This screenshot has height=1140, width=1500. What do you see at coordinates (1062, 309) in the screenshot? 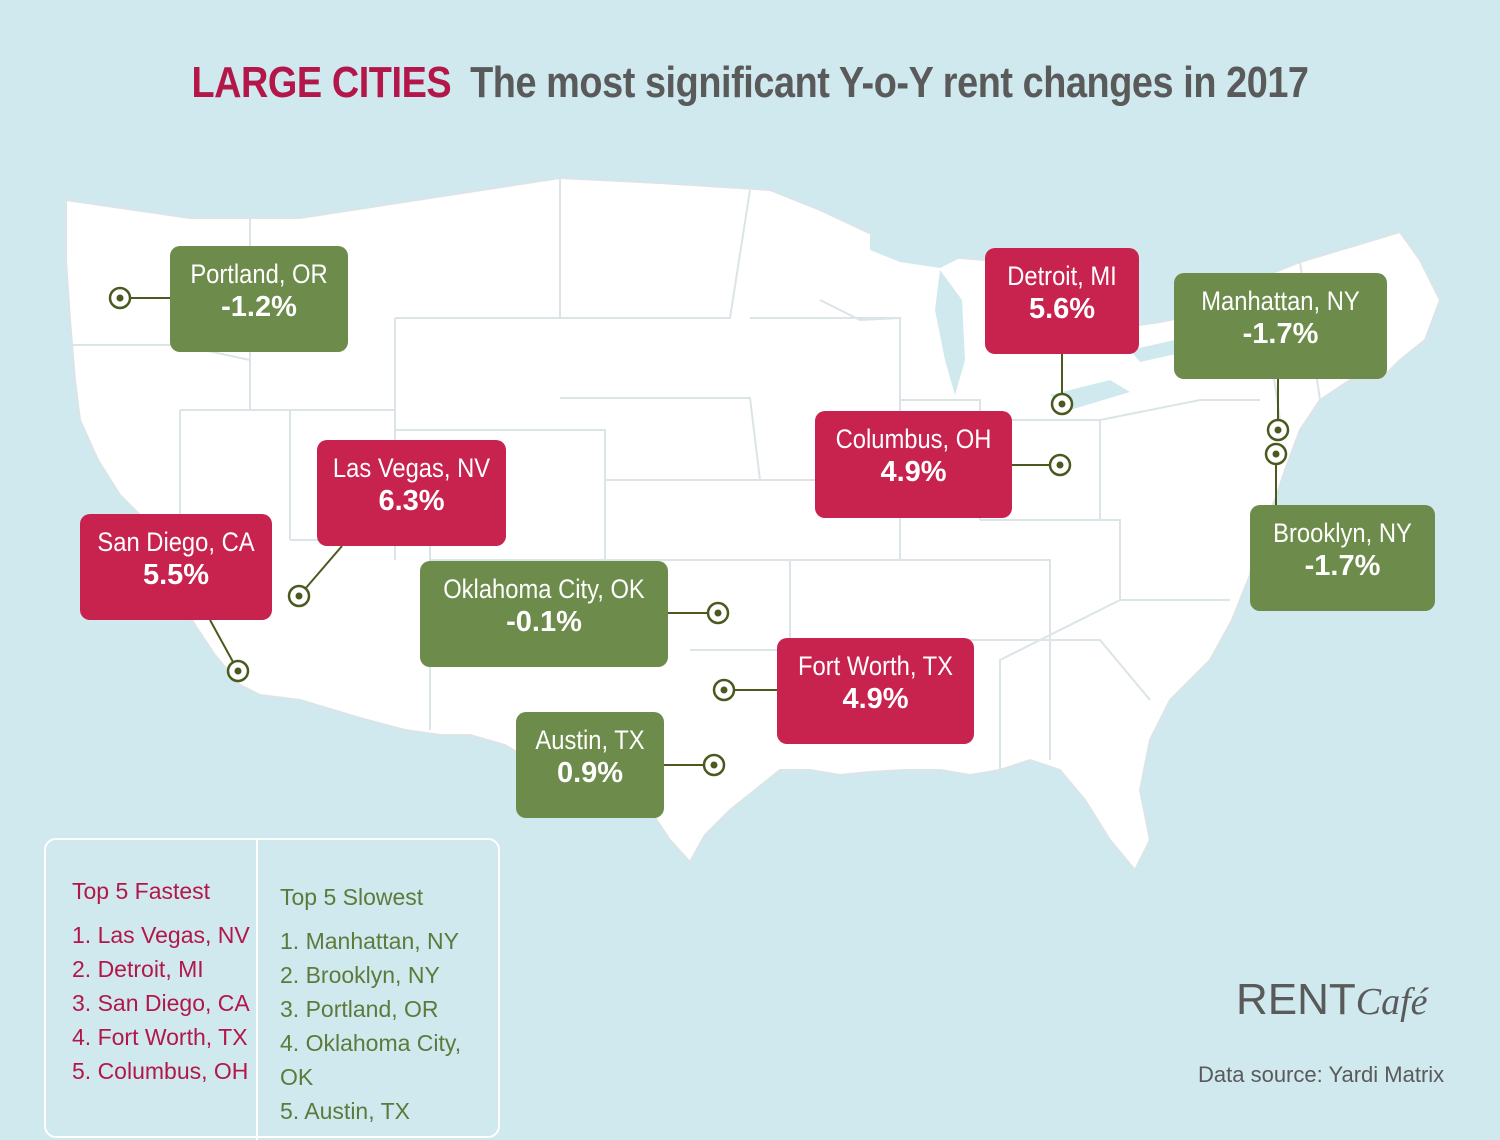
I see `rent-change: 5.6%` at bounding box center [1062, 309].